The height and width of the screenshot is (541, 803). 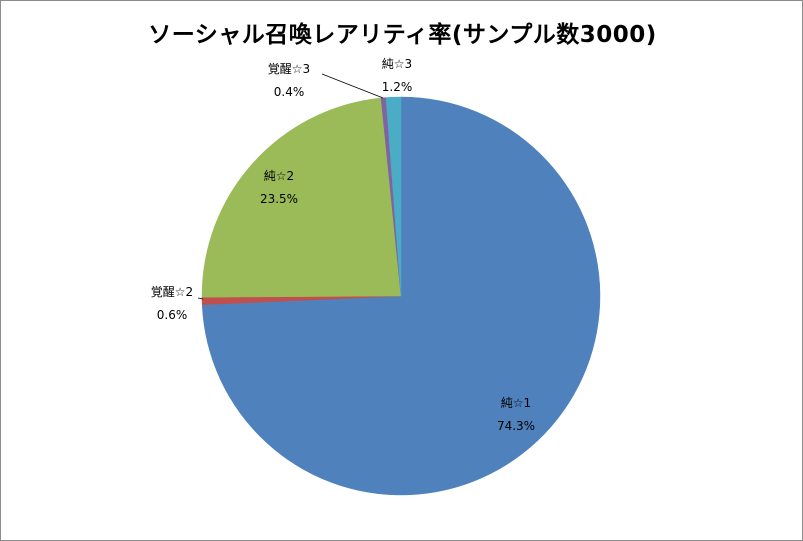 I want to click on slice-category-label: 純☆1, so click(x=516, y=403).